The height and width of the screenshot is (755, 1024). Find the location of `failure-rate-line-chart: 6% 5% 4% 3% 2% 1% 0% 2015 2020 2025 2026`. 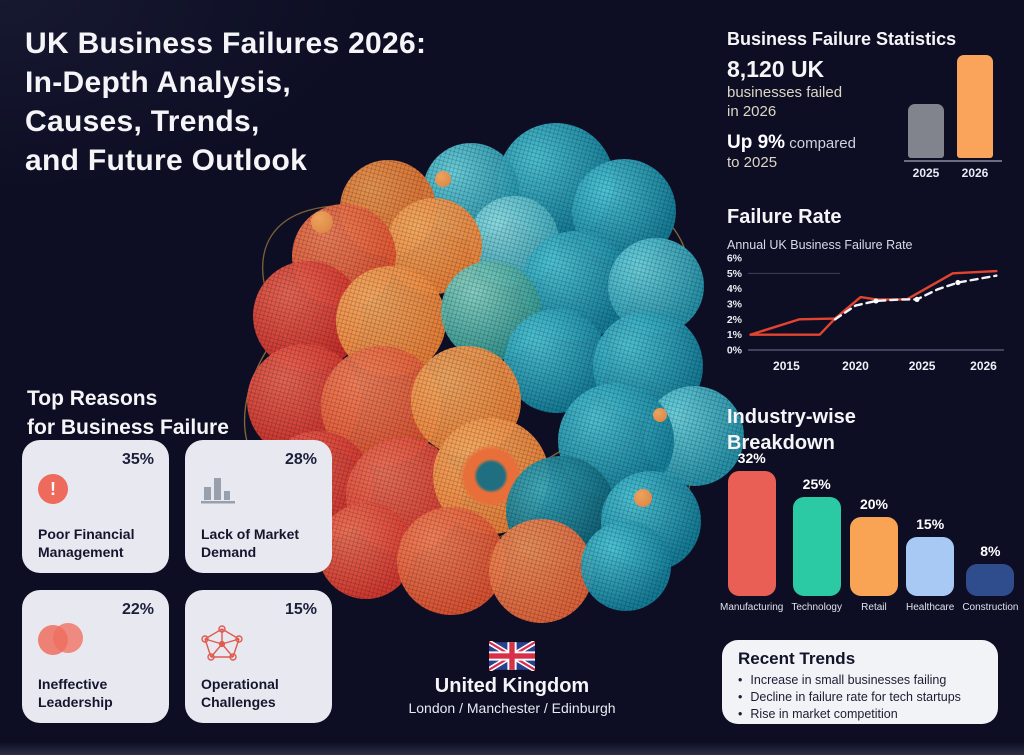

failure-rate-line-chart: 6% 5% 4% 3% 2% 1% 0% 2015 2020 2025 2026 is located at coordinates (865, 313).